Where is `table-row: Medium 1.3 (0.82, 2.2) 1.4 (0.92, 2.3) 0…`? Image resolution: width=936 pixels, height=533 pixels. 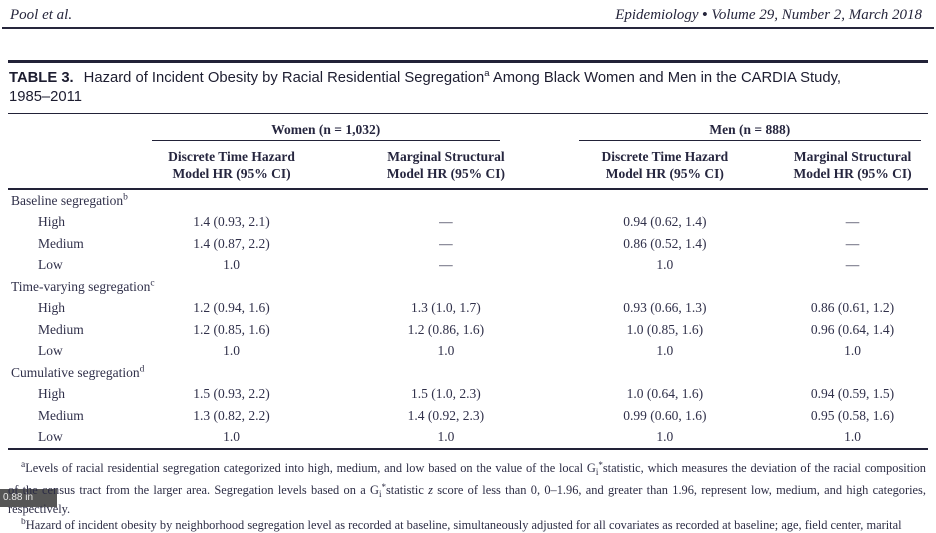
table-row: Medium 1.3 (0.82, 2.2) 1.4 (0.92, 2.3) 0… is located at coordinates (468, 416).